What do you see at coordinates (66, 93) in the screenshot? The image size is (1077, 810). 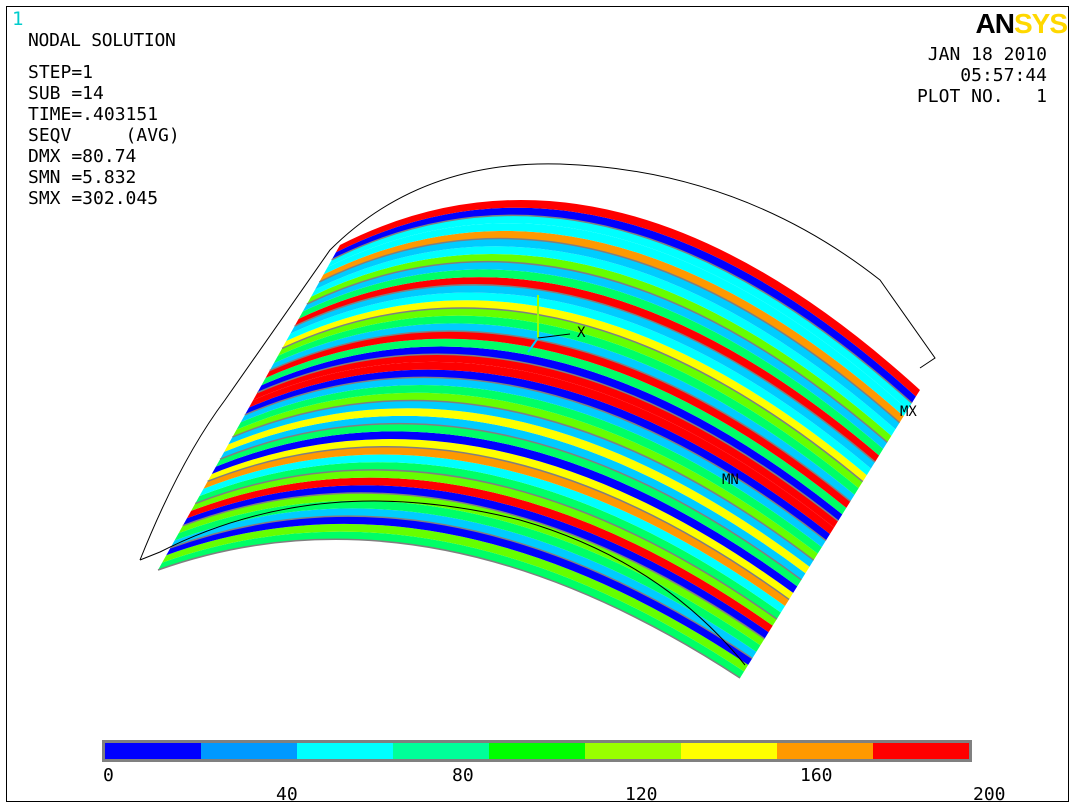 I see `info-sub: SUB =14` at bounding box center [66, 93].